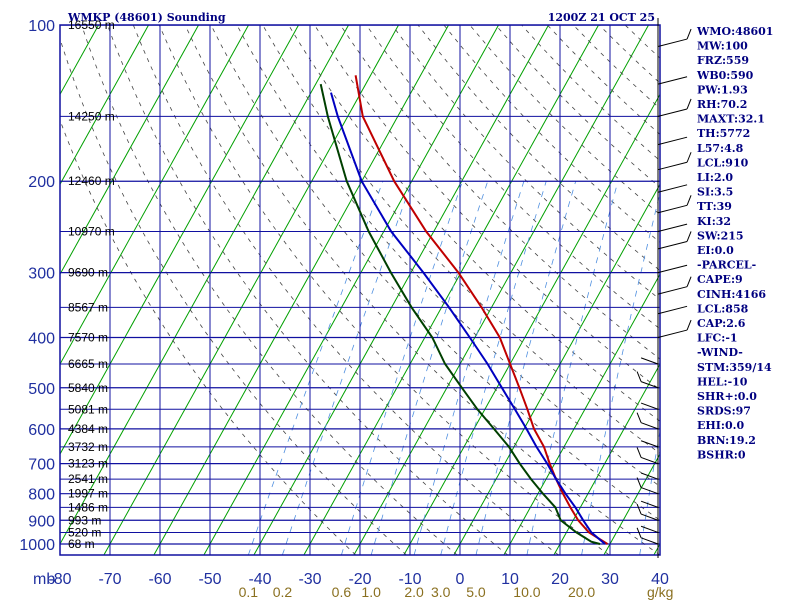 The image size is (800, 600). I want to click on mixing-ratio-tick-label: 3.0, so click(441, 592).